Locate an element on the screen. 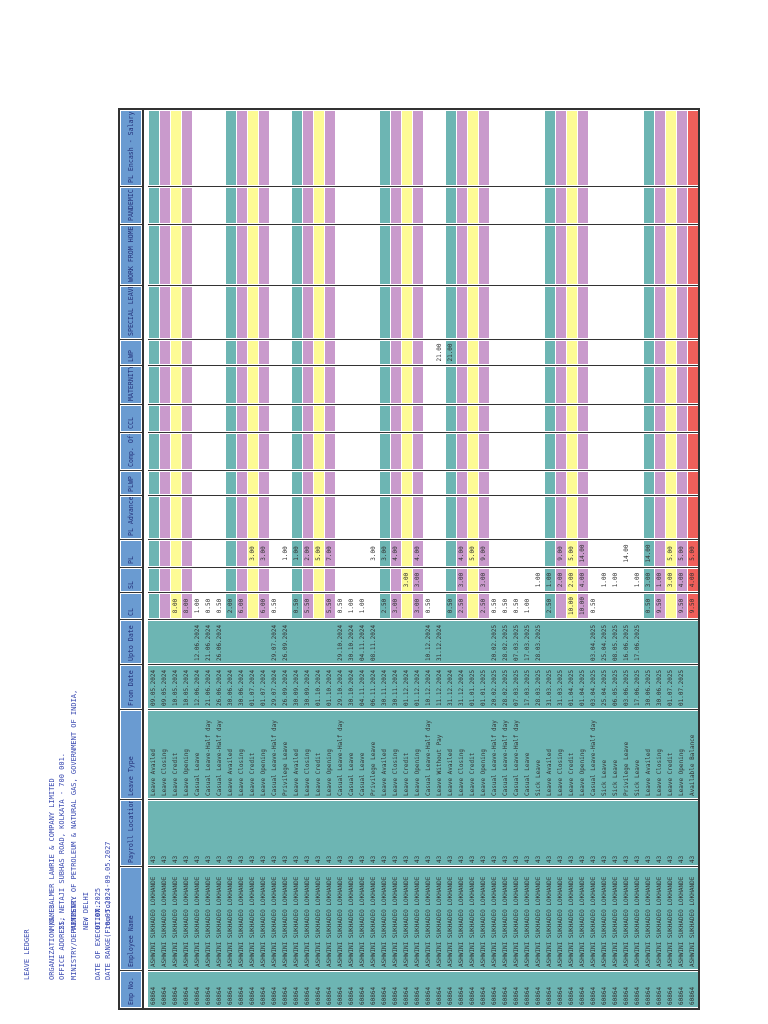  from-date-cell: 06.11.2024 is located at coordinates (373, 686).